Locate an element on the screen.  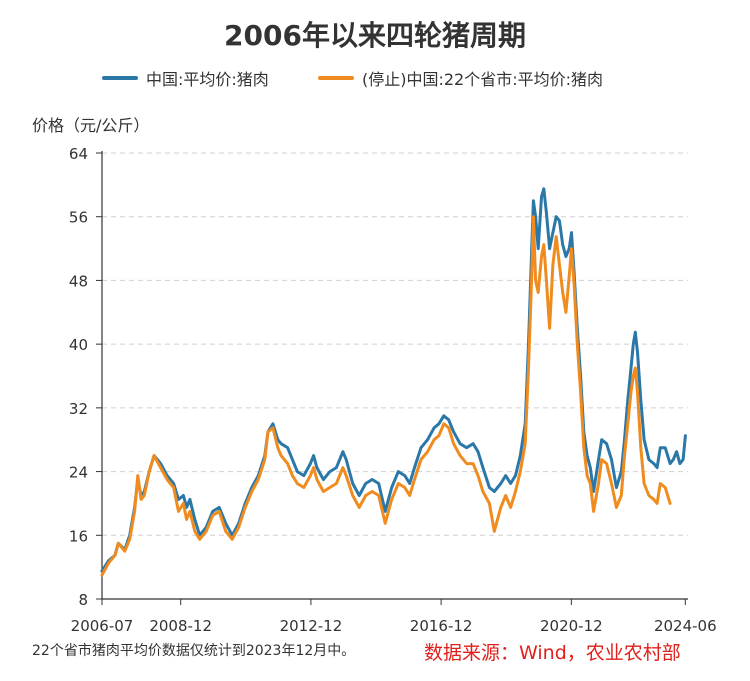
y-tick-label: 40 is located at coordinates (78, 345).